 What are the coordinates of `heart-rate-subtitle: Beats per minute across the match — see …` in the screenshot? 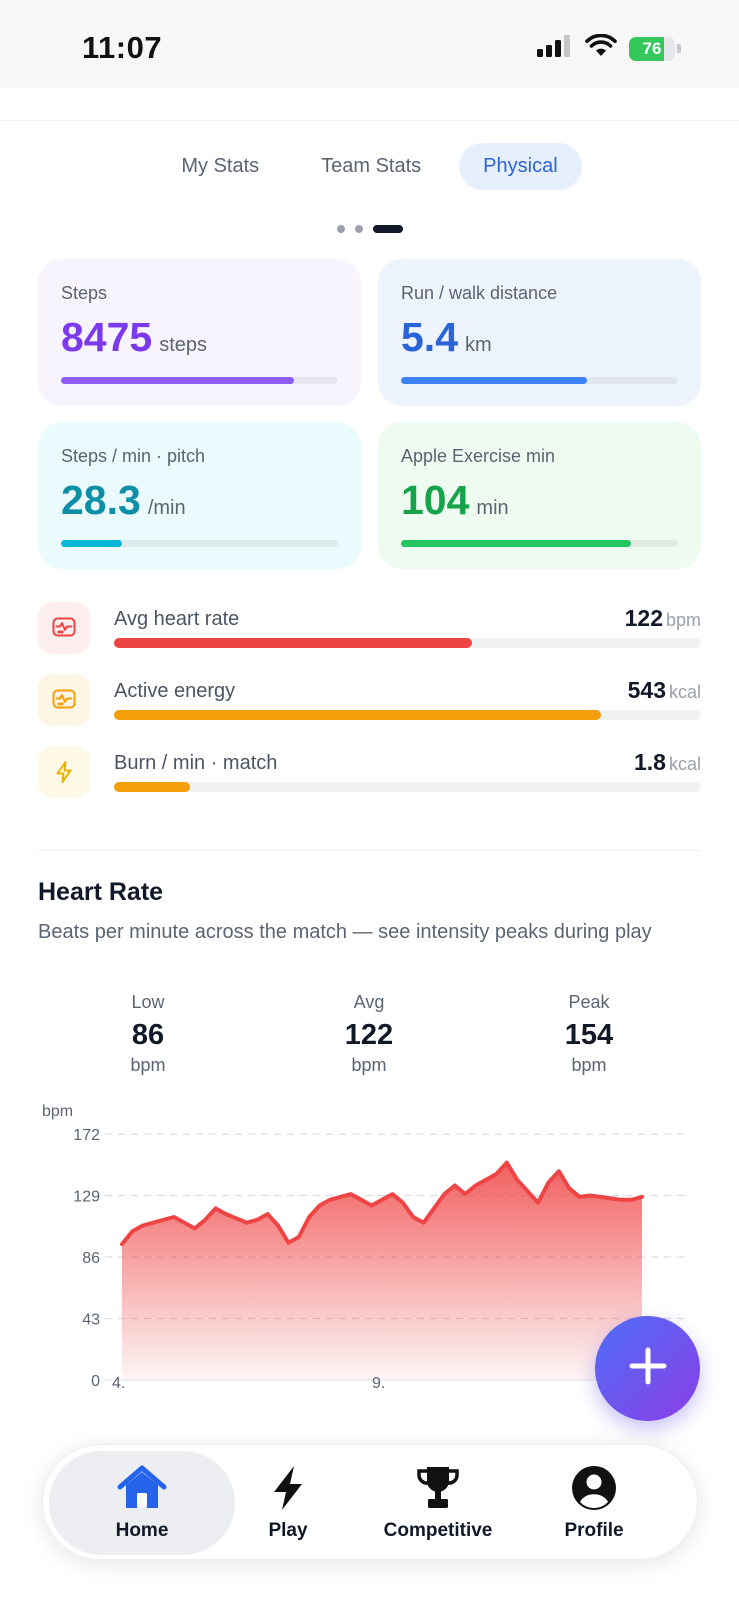 It's located at (345, 932).